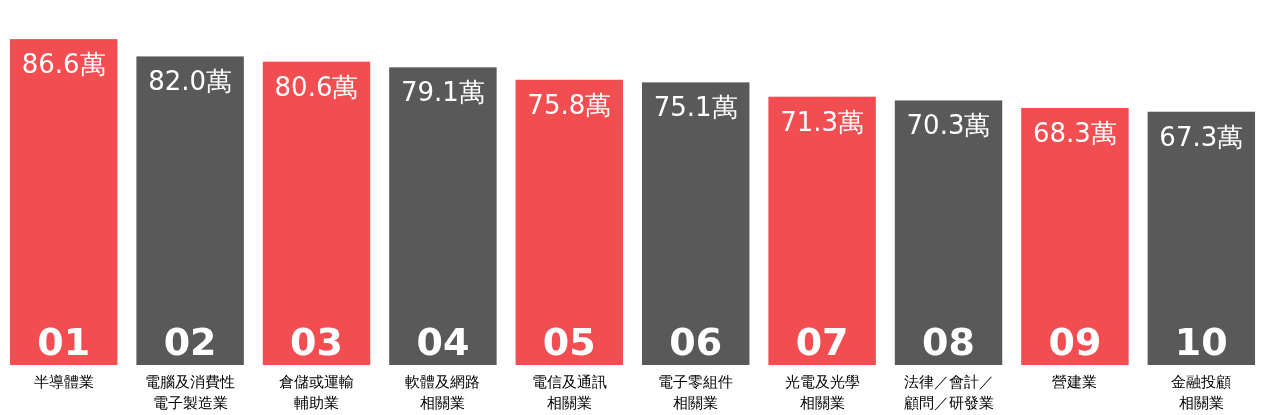 The image size is (1284, 415). What do you see at coordinates (569, 104) in the screenshot?
I see `data-label: 75.8萬` at bounding box center [569, 104].